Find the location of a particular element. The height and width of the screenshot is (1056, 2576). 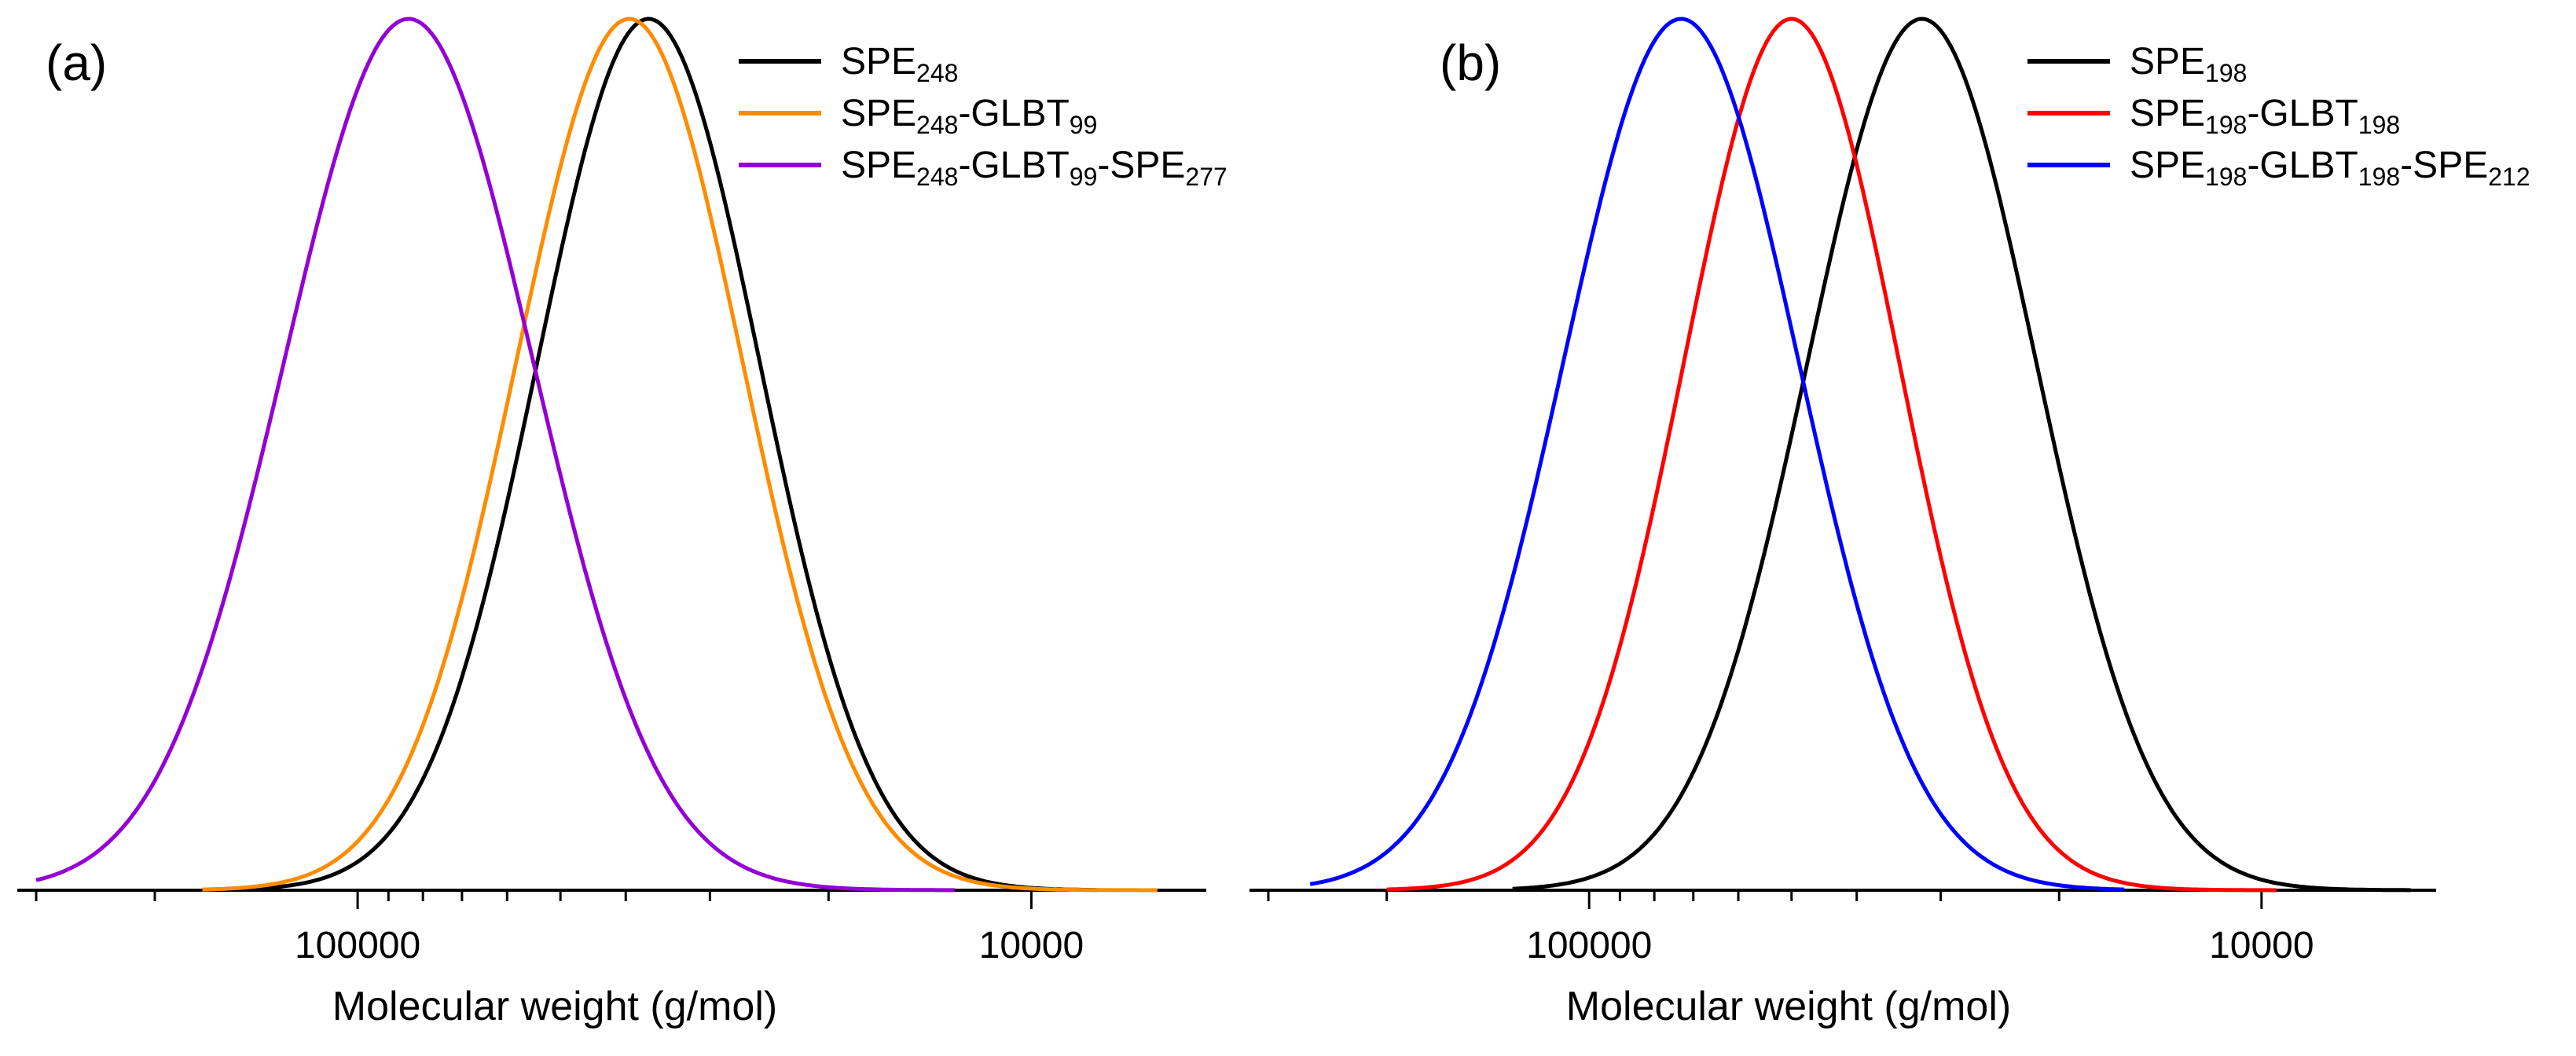

legend-label: SPE198-GLBT198-SPE212 is located at coordinates (2330, 168).